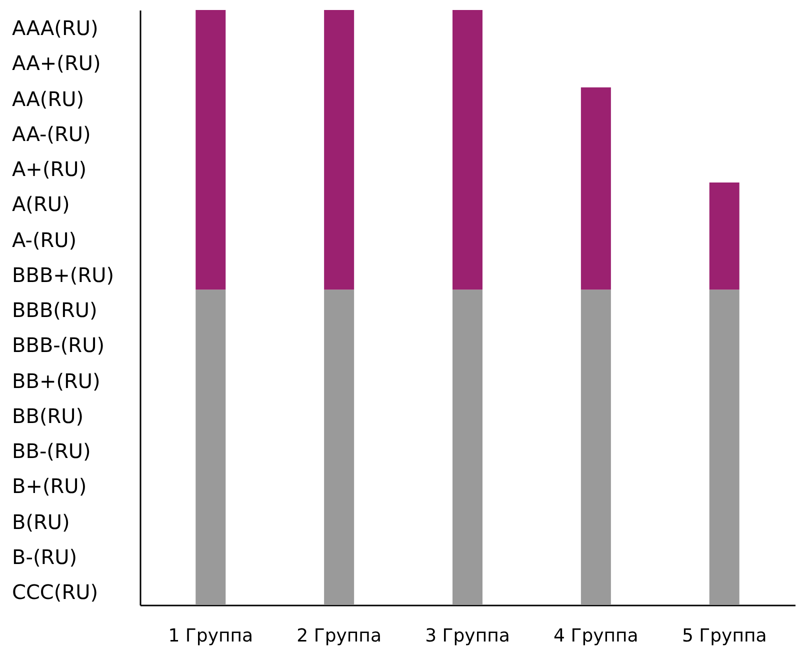 The width and height of the screenshot is (802, 651). I want to click on text: BBB+(RU), so click(63, 274).